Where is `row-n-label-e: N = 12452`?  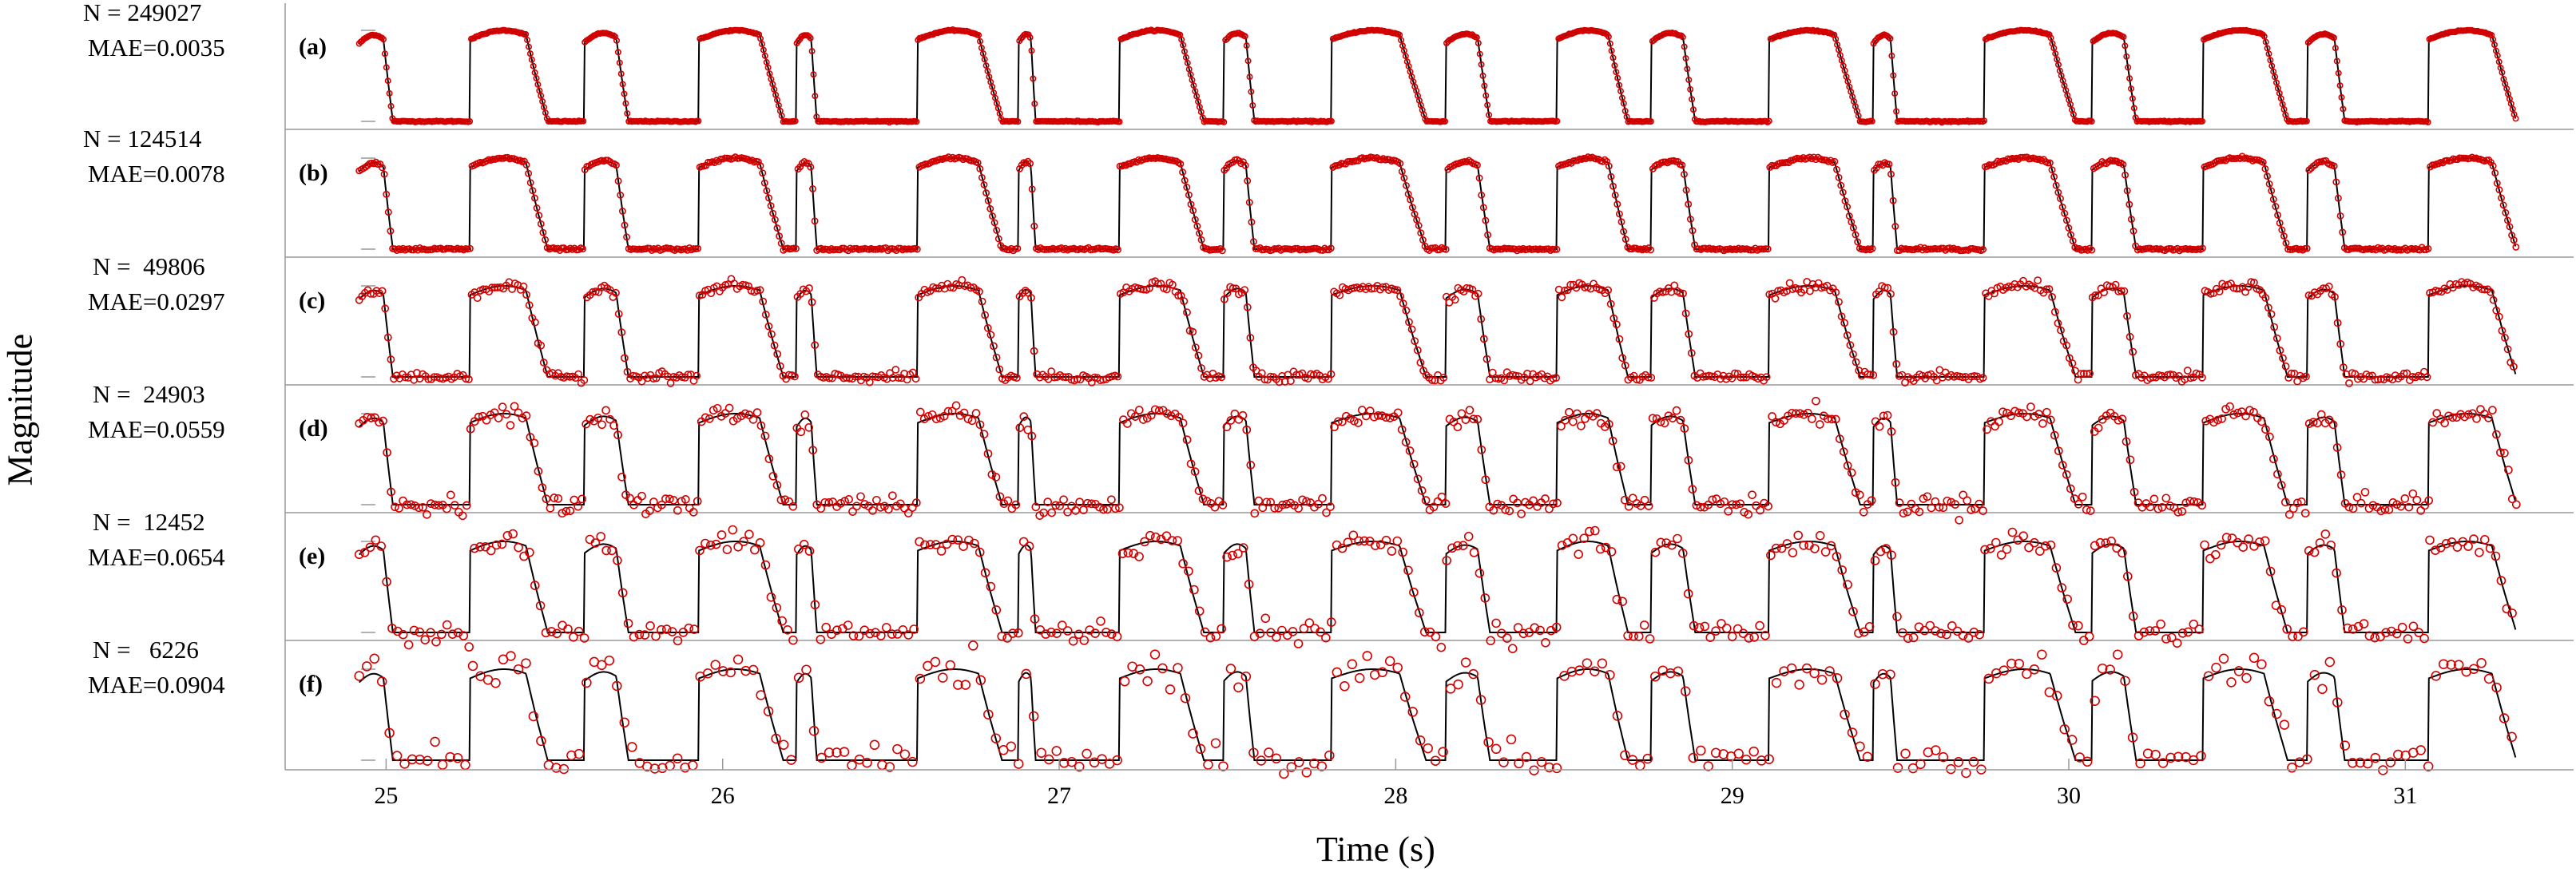
row-n-label-e: N = 12452 is located at coordinates (149, 522).